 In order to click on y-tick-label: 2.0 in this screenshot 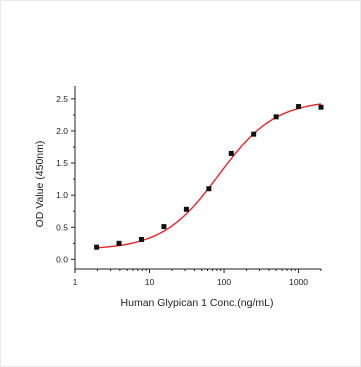, I will do `click(62, 131)`.